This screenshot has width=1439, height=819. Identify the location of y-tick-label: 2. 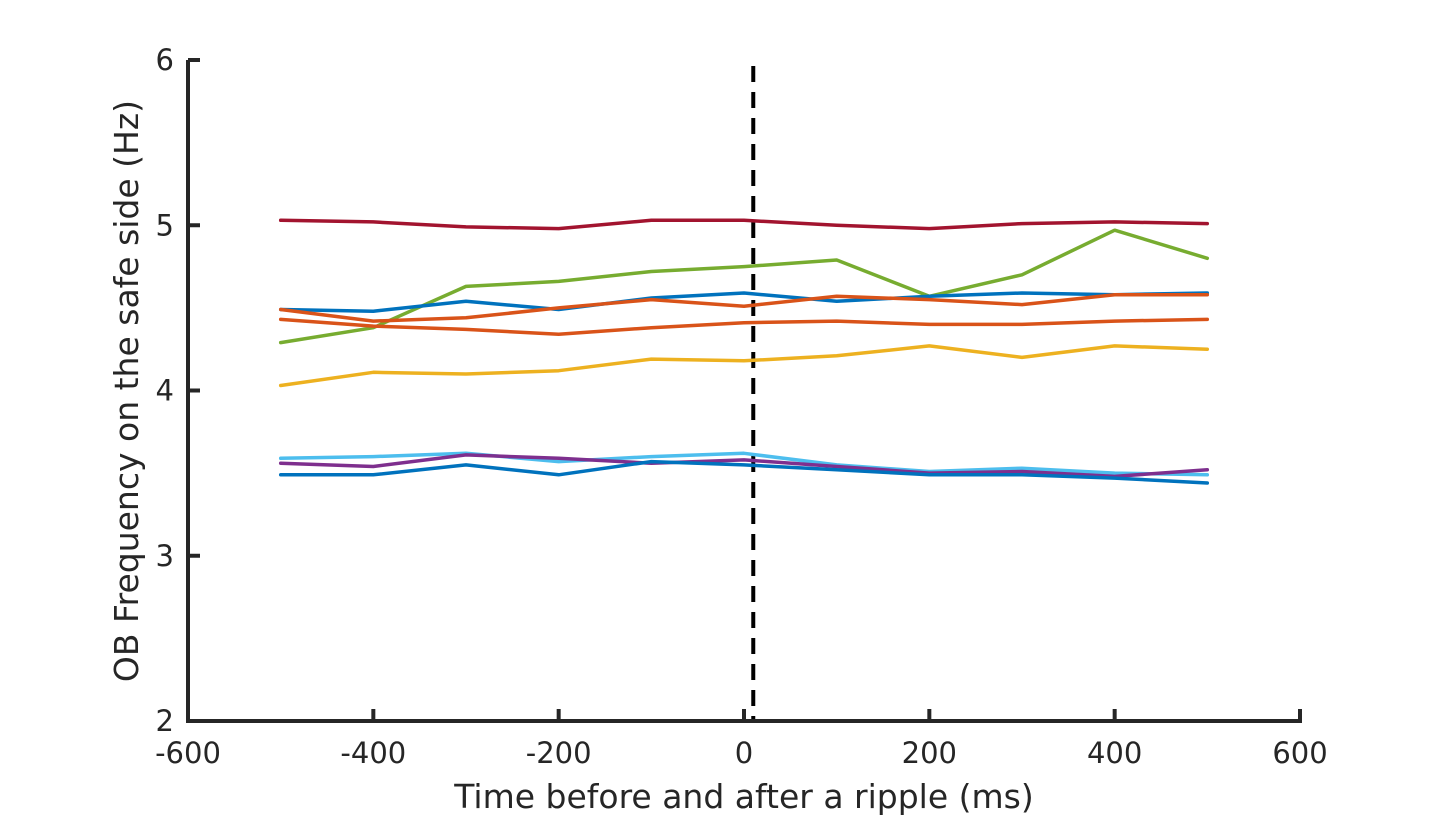
(165, 721).